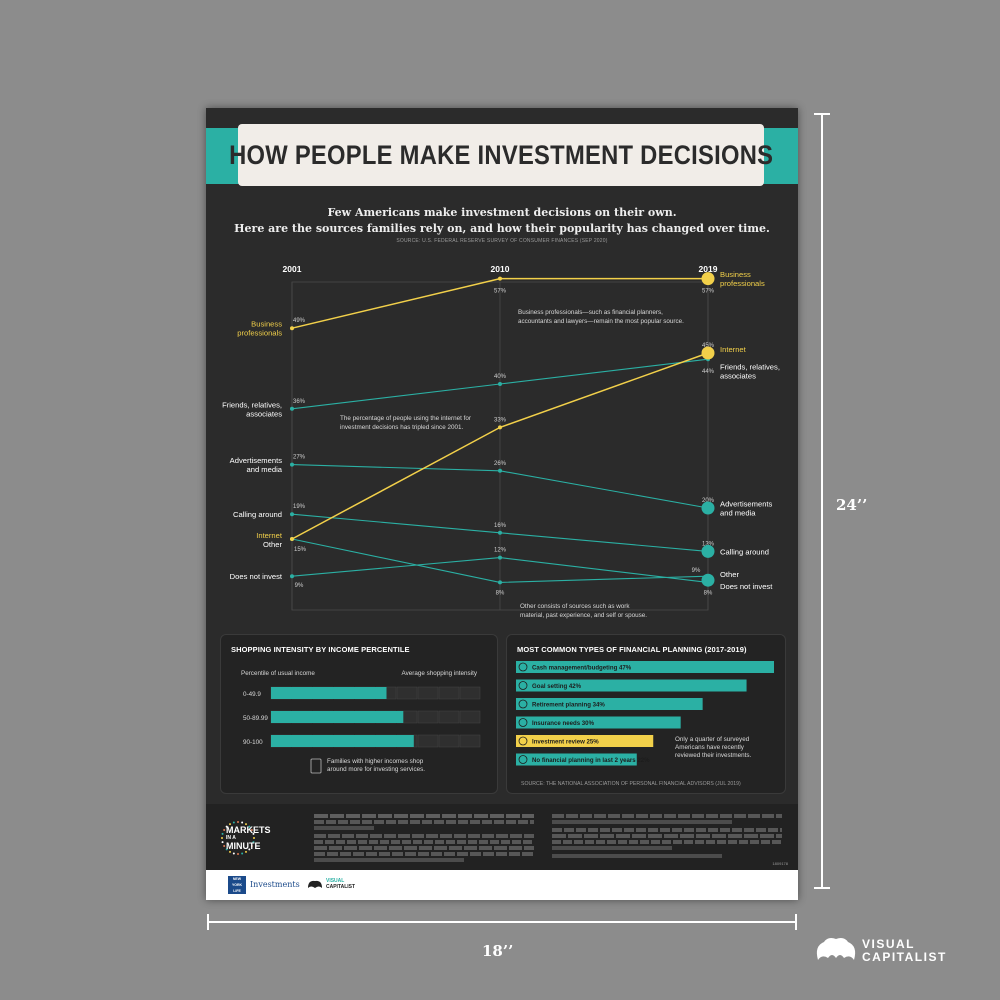  Describe the element at coordinates (498, 951) in the screenshot. I see `width-dimension-label: 18’’` at that location.